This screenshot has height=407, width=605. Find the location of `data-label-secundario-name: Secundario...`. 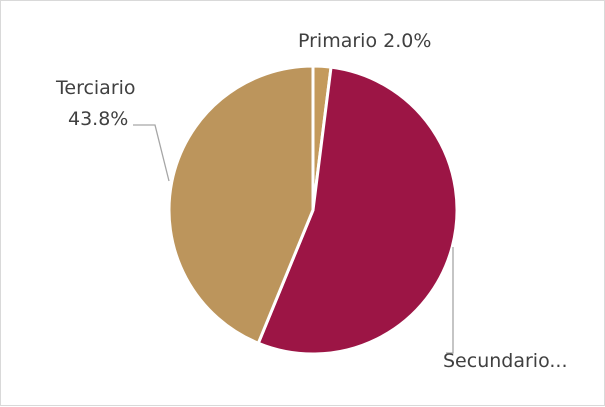

data-label-secundario-name: Secundario... is located at coordinates (505, 361).